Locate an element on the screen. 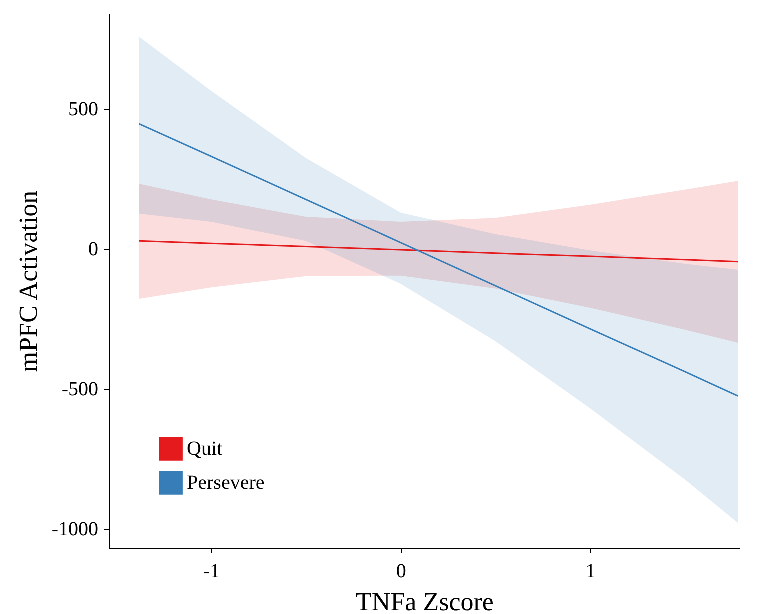 Image resolution: width=757 pixels, height=614 pixels. y-tick-label: -1000 is located at coordinates (75, 529).